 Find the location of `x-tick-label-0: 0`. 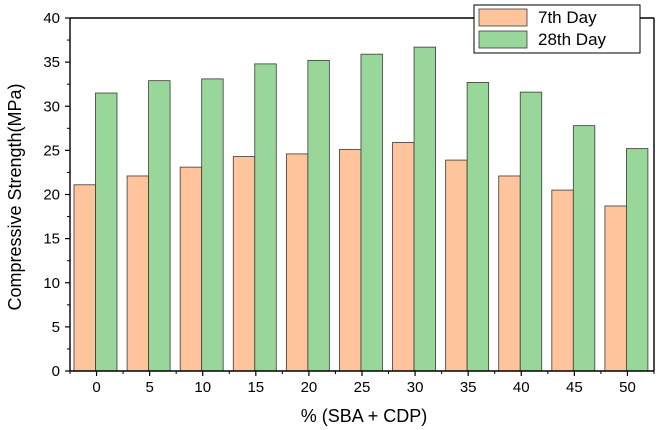

x-tick-label-0: 0 is located at coordinates (96, 387).